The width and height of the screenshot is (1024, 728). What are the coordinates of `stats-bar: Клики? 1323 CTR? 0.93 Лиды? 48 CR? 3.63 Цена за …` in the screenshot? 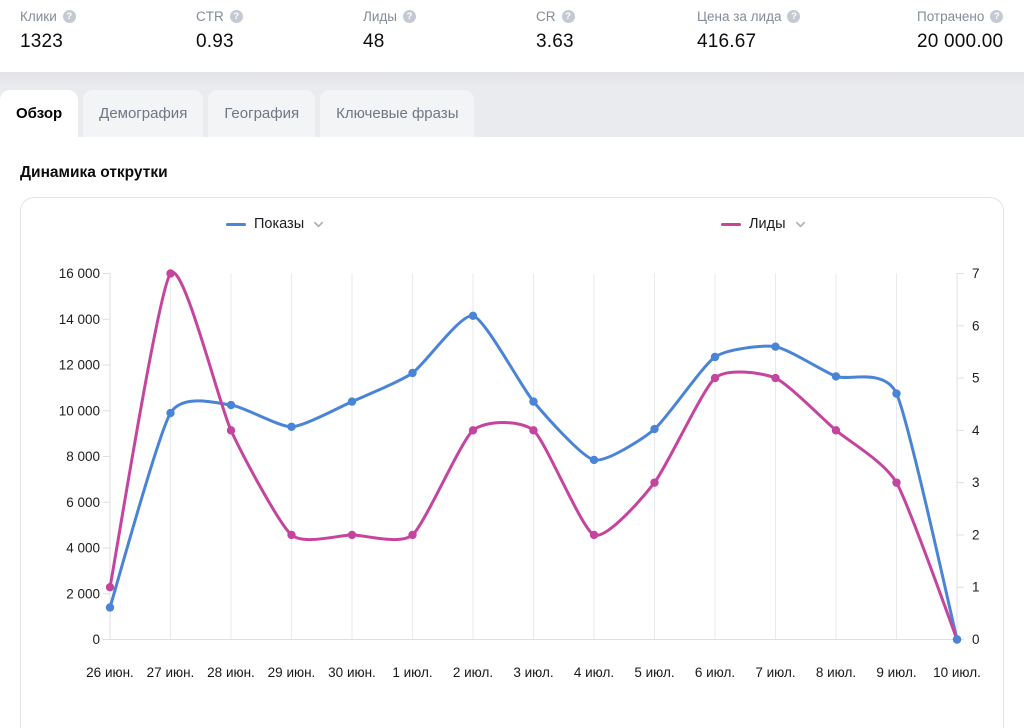 It's located at (512, 36).